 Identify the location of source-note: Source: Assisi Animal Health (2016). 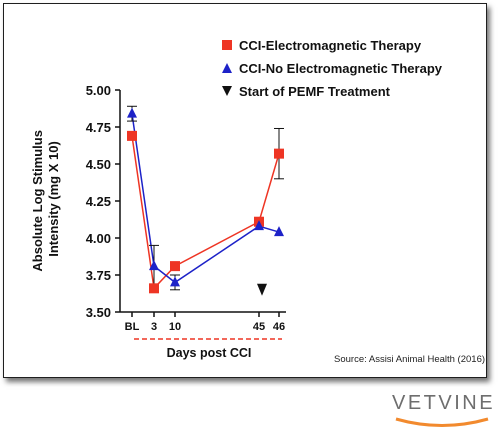
(410, 359).